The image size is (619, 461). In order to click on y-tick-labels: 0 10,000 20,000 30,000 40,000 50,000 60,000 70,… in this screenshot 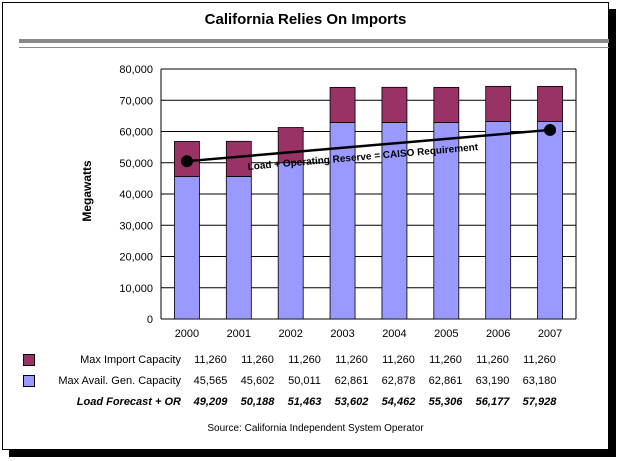, I will do `click(136, 195)`.